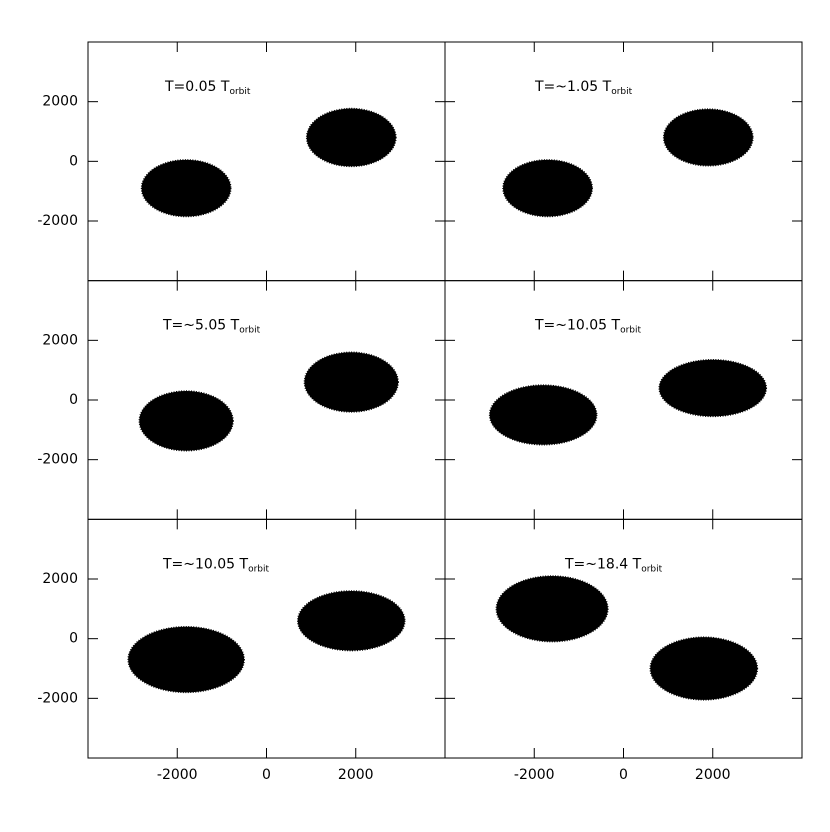 This screenshot has width=830, height=832. Describe the element at coordinates (201, 326) in the screenshot. I see `title-text: T=~5.05 T` at that location.